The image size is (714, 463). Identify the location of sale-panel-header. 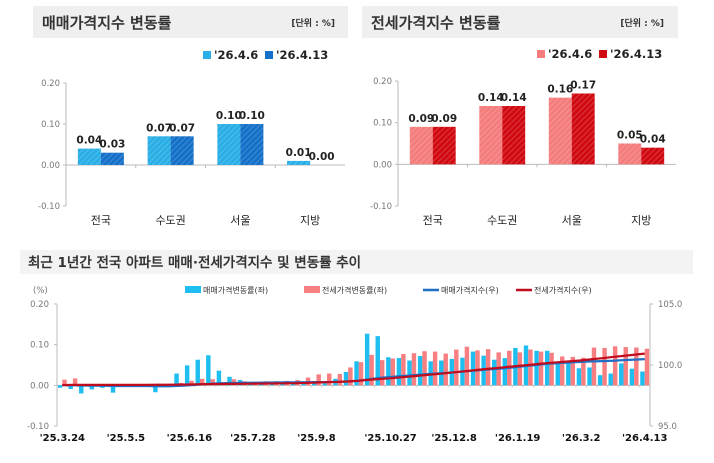
(190, 22).